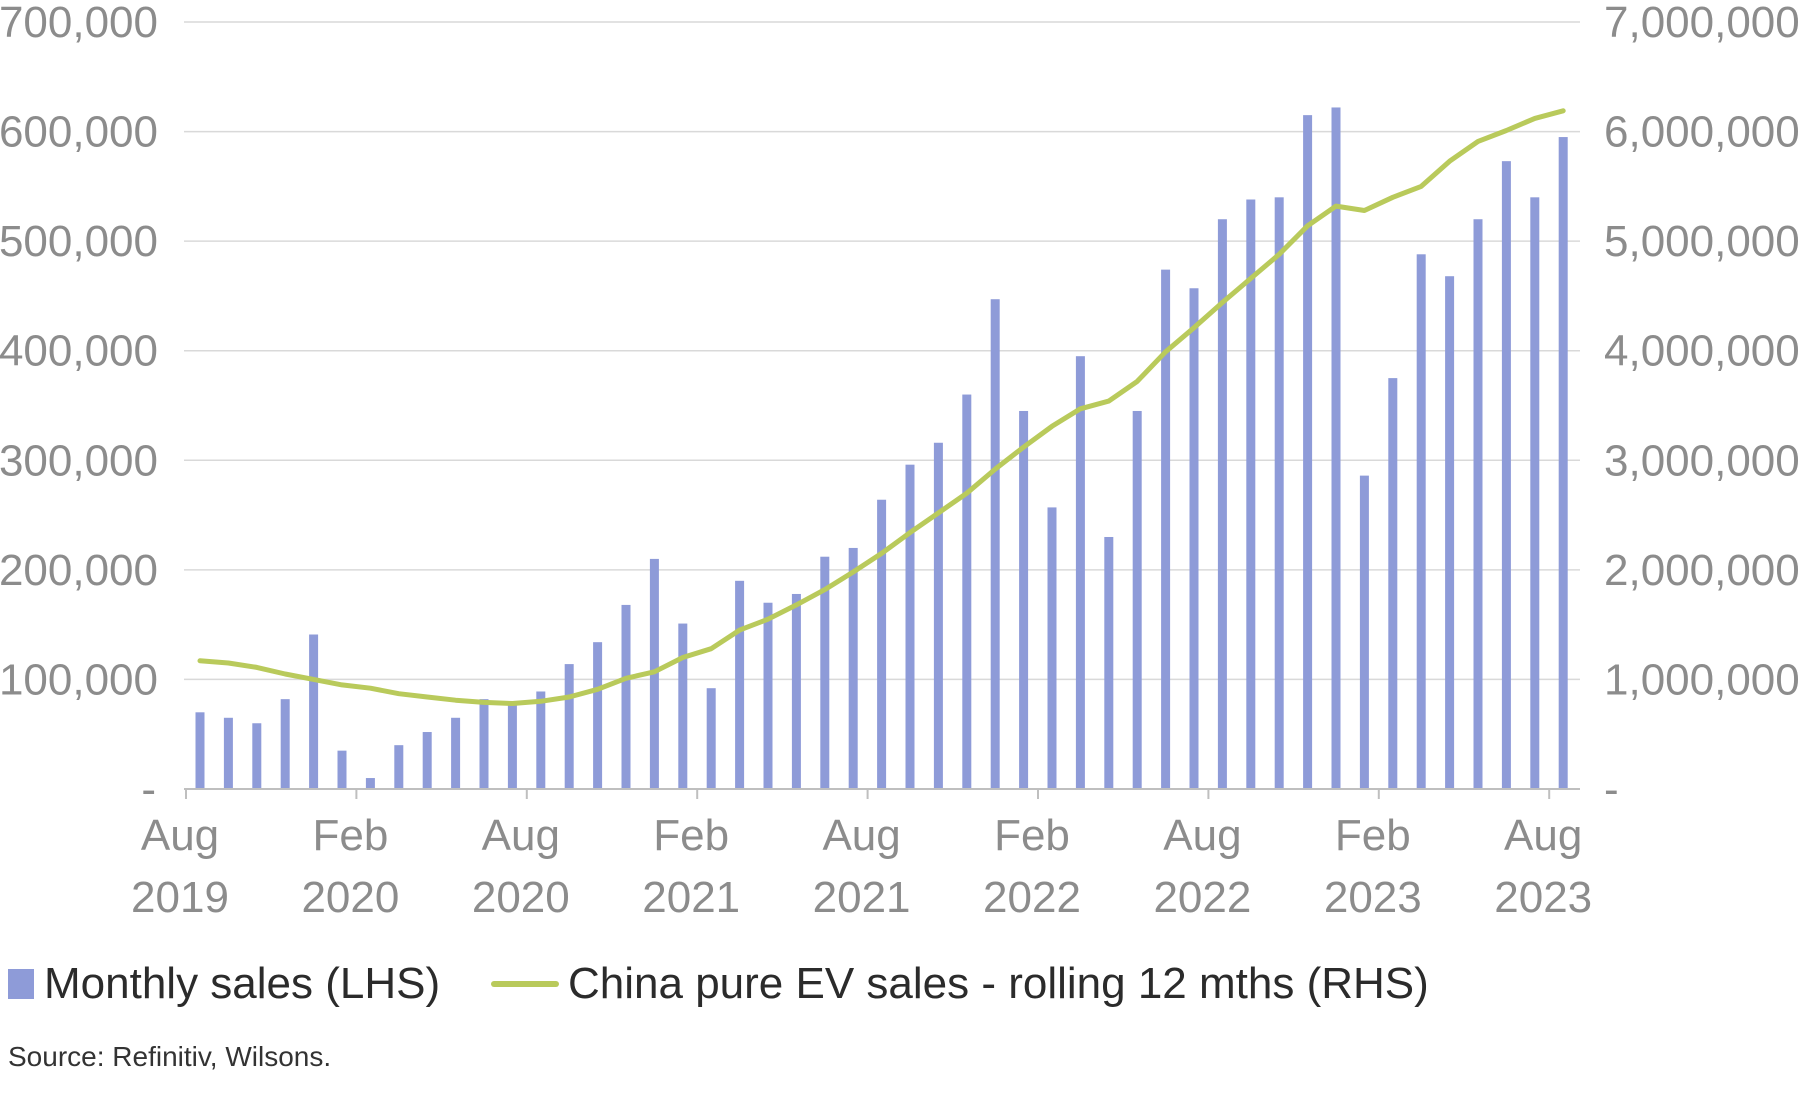 The image size is (1800, 1108). Describe the element at coordinates (1702, 241) in the screenshot. I see `y-tick-right: 5,000,000` at that location.